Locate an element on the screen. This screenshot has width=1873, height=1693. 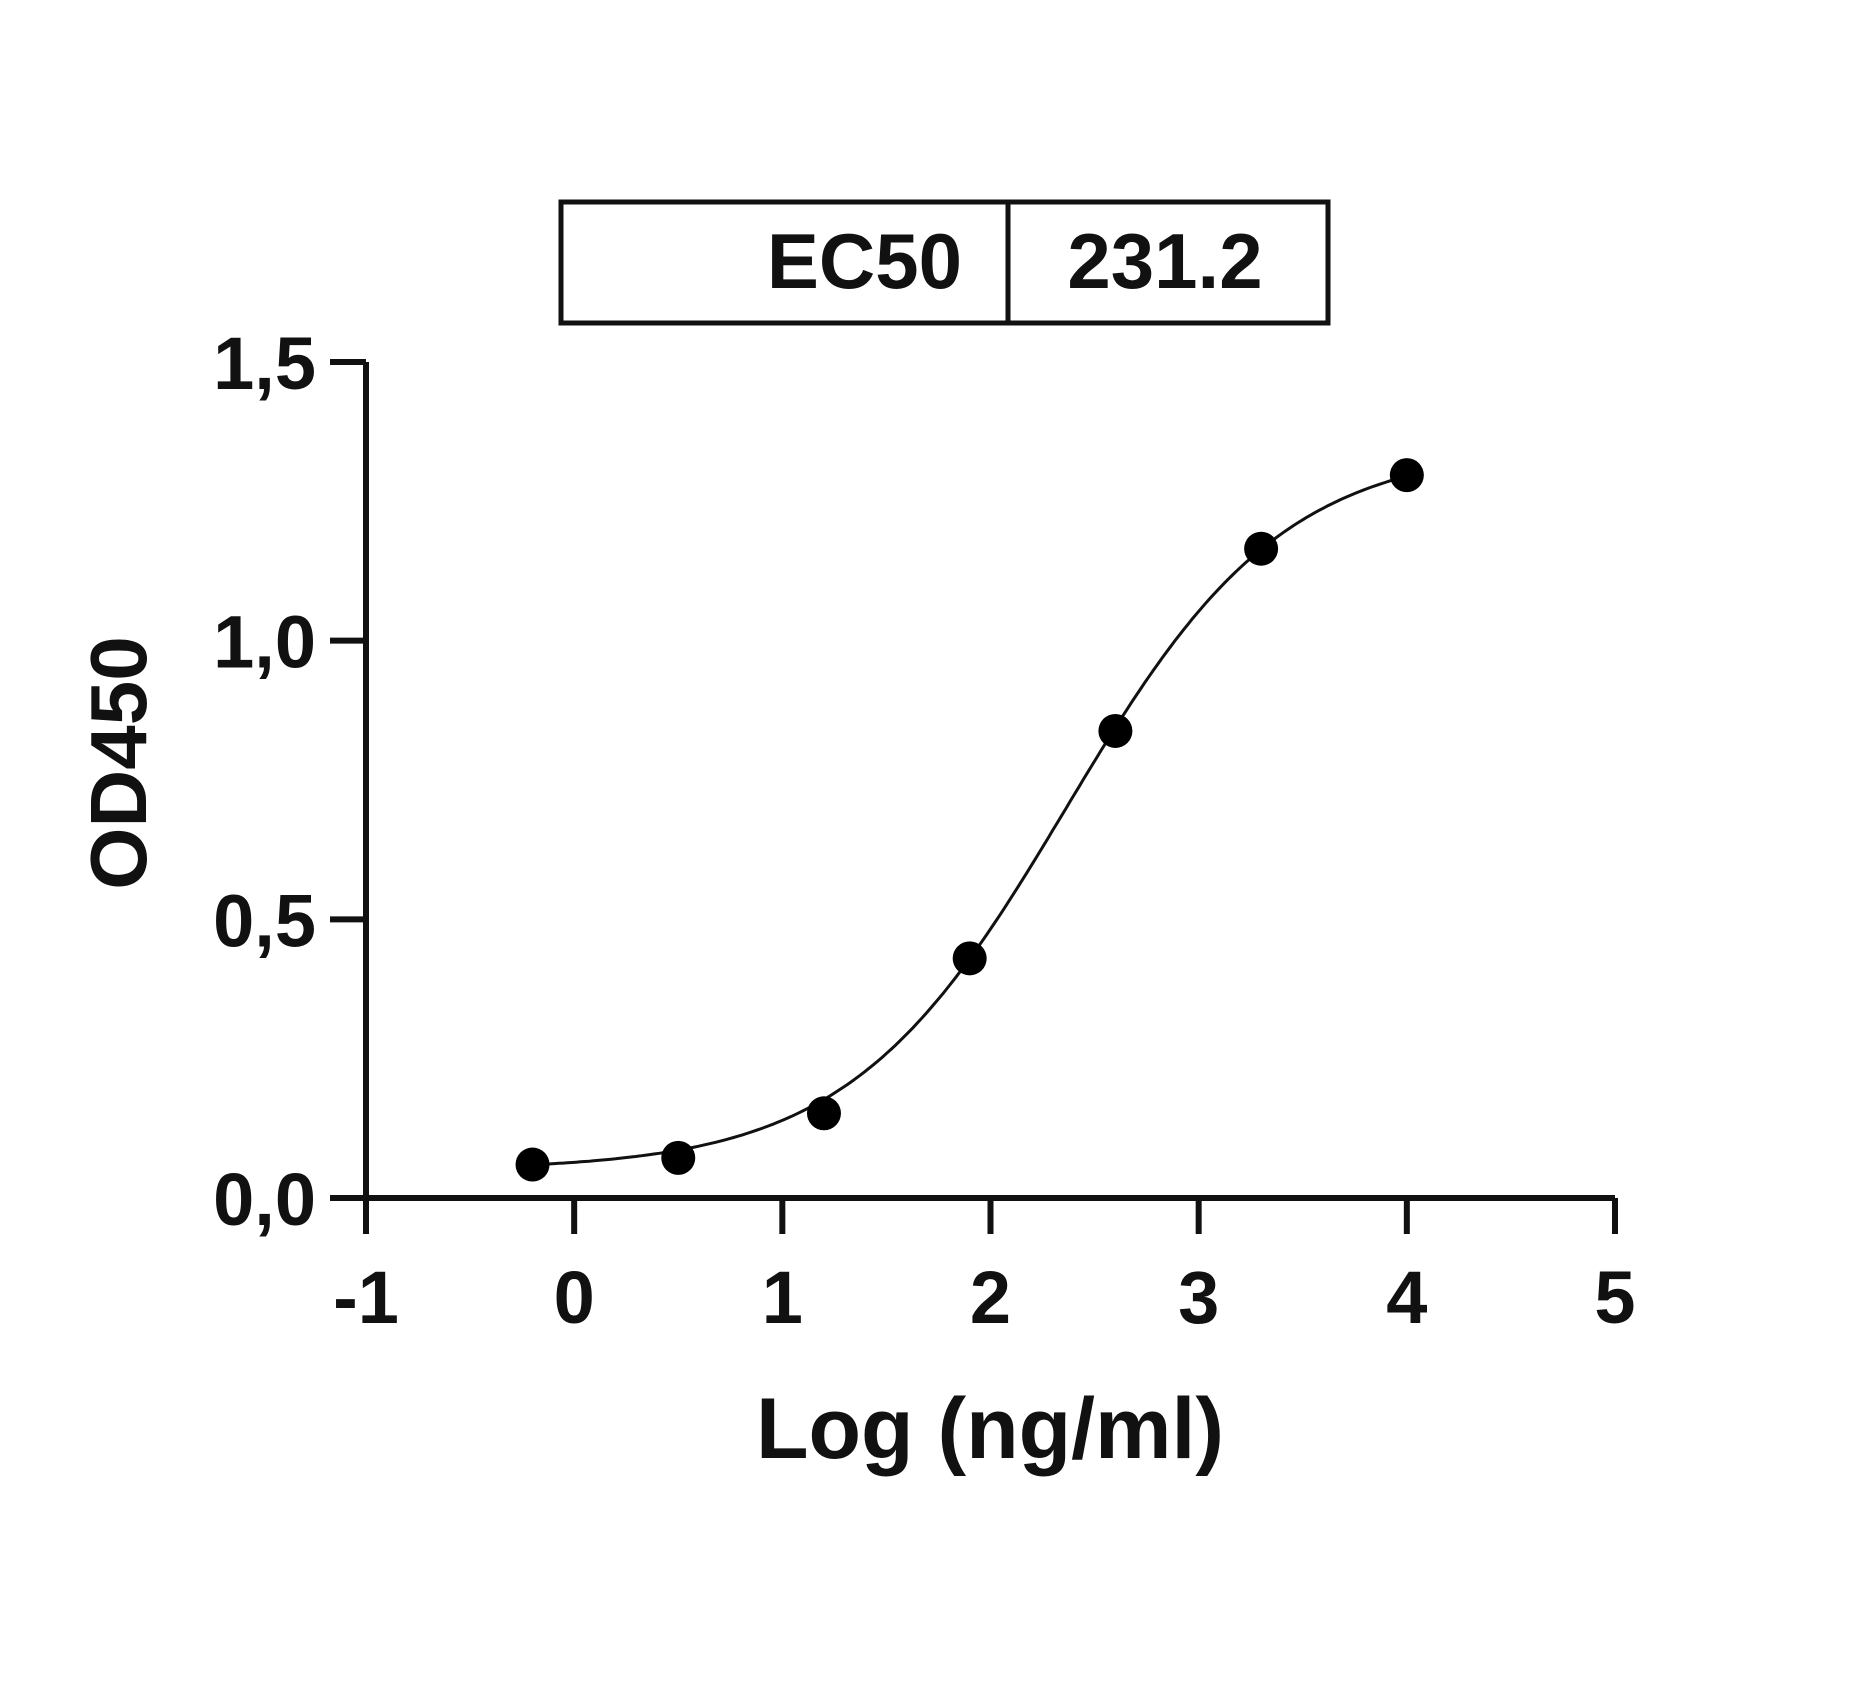
x-tick-label: 4 is located at coordinates (1406, 1297).